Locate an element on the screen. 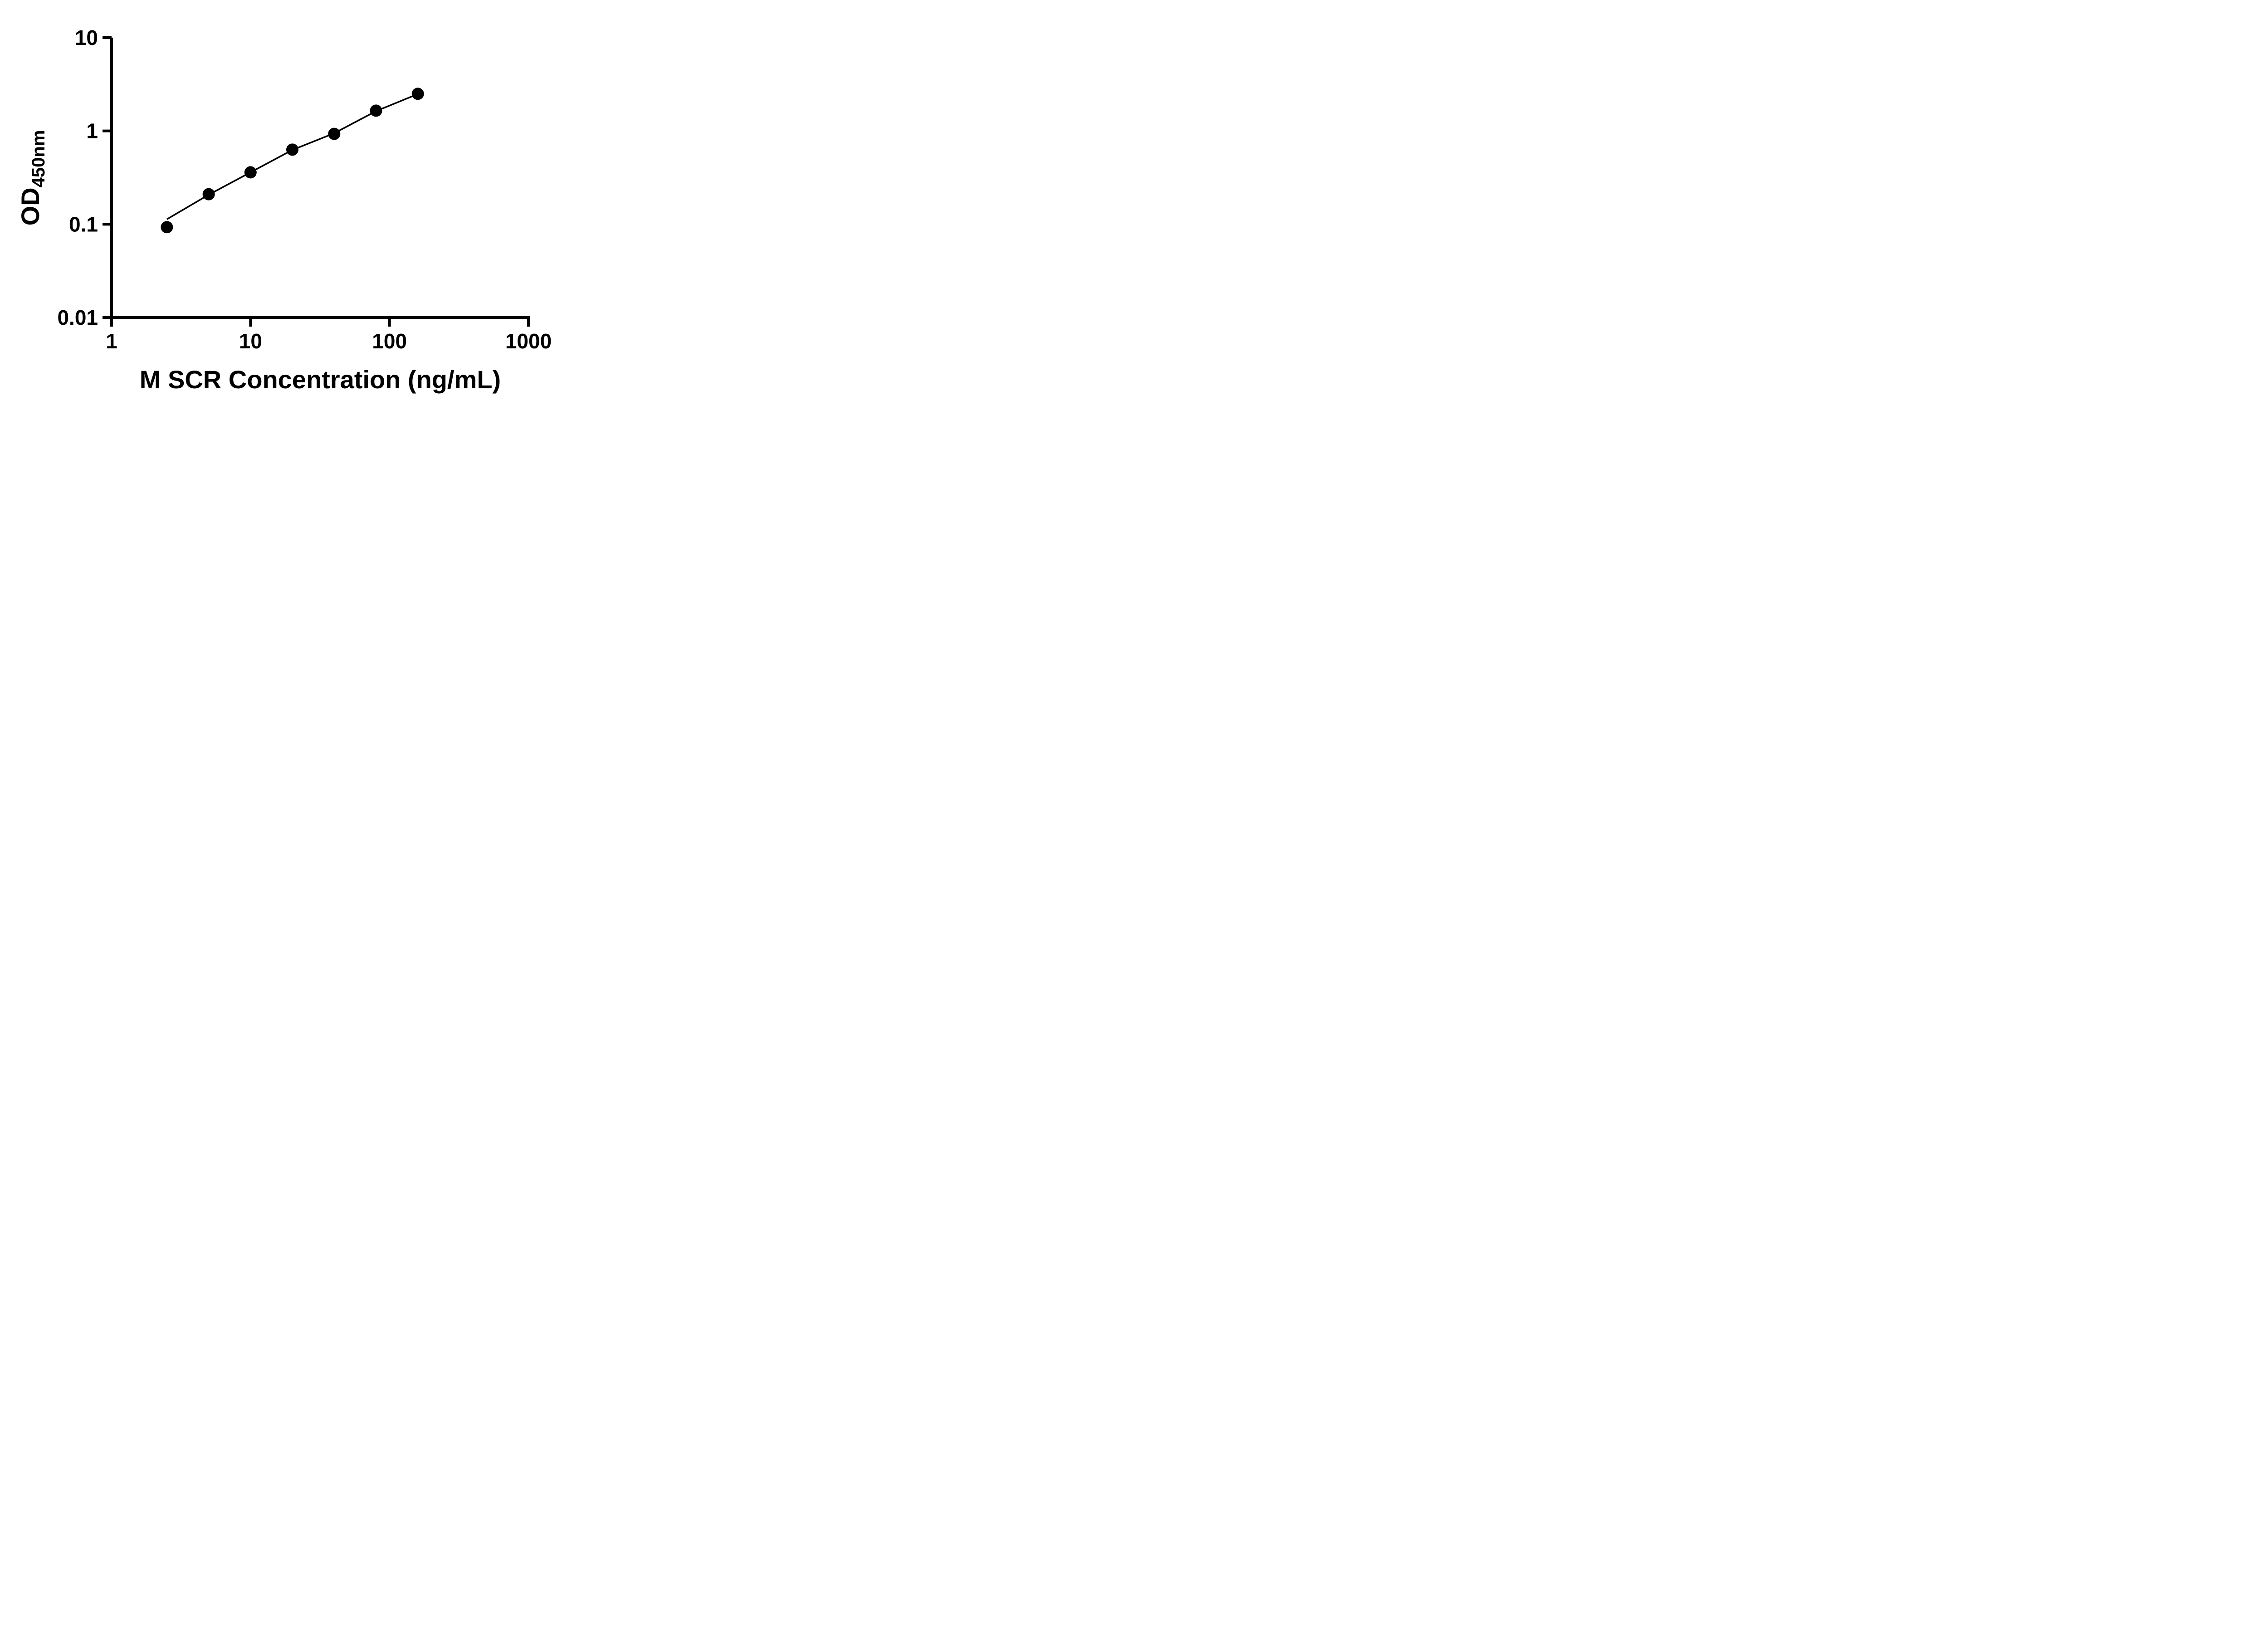  y-axis-title: OD450nm is located at coordinates (32, 178).